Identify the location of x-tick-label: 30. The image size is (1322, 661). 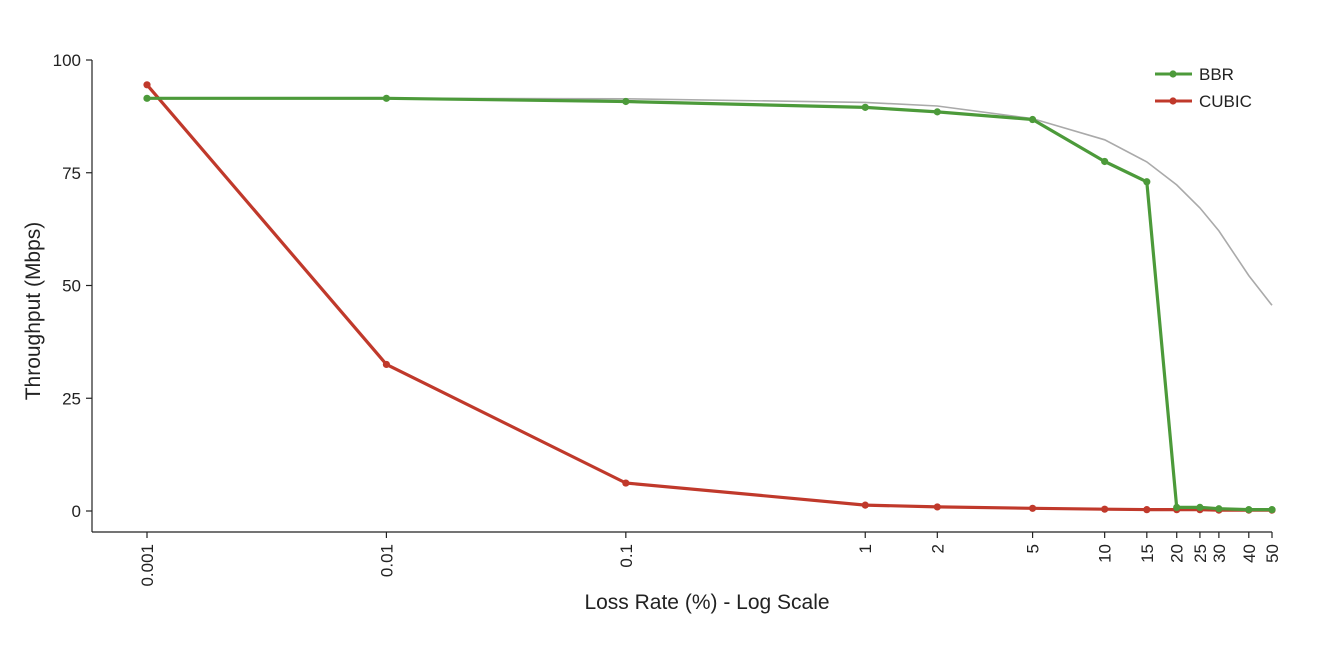
(1219, 553).